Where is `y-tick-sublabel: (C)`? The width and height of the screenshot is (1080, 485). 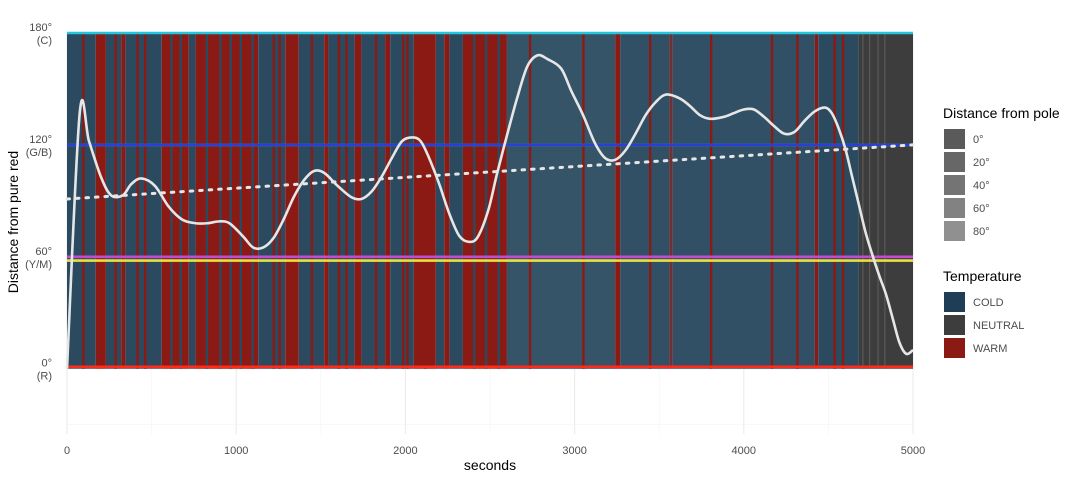
y-tick-sublabel: (C) is located at coordinates (44, 41).